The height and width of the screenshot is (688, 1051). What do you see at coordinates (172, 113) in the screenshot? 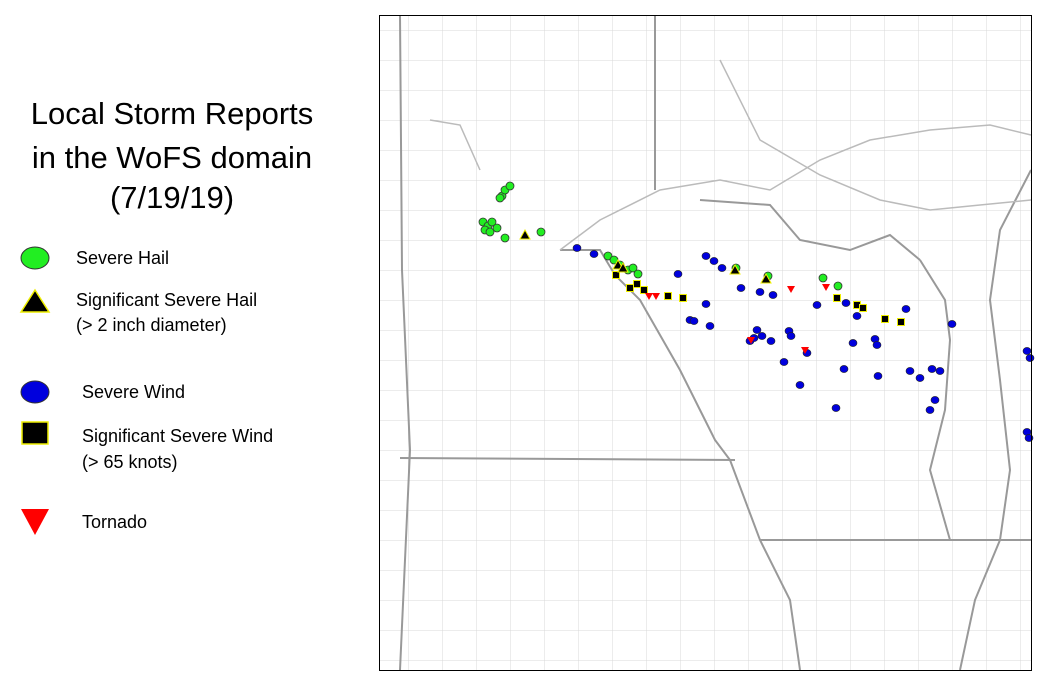
I see `title-line: Local Storm Reports` at bounding box center [172, 113].